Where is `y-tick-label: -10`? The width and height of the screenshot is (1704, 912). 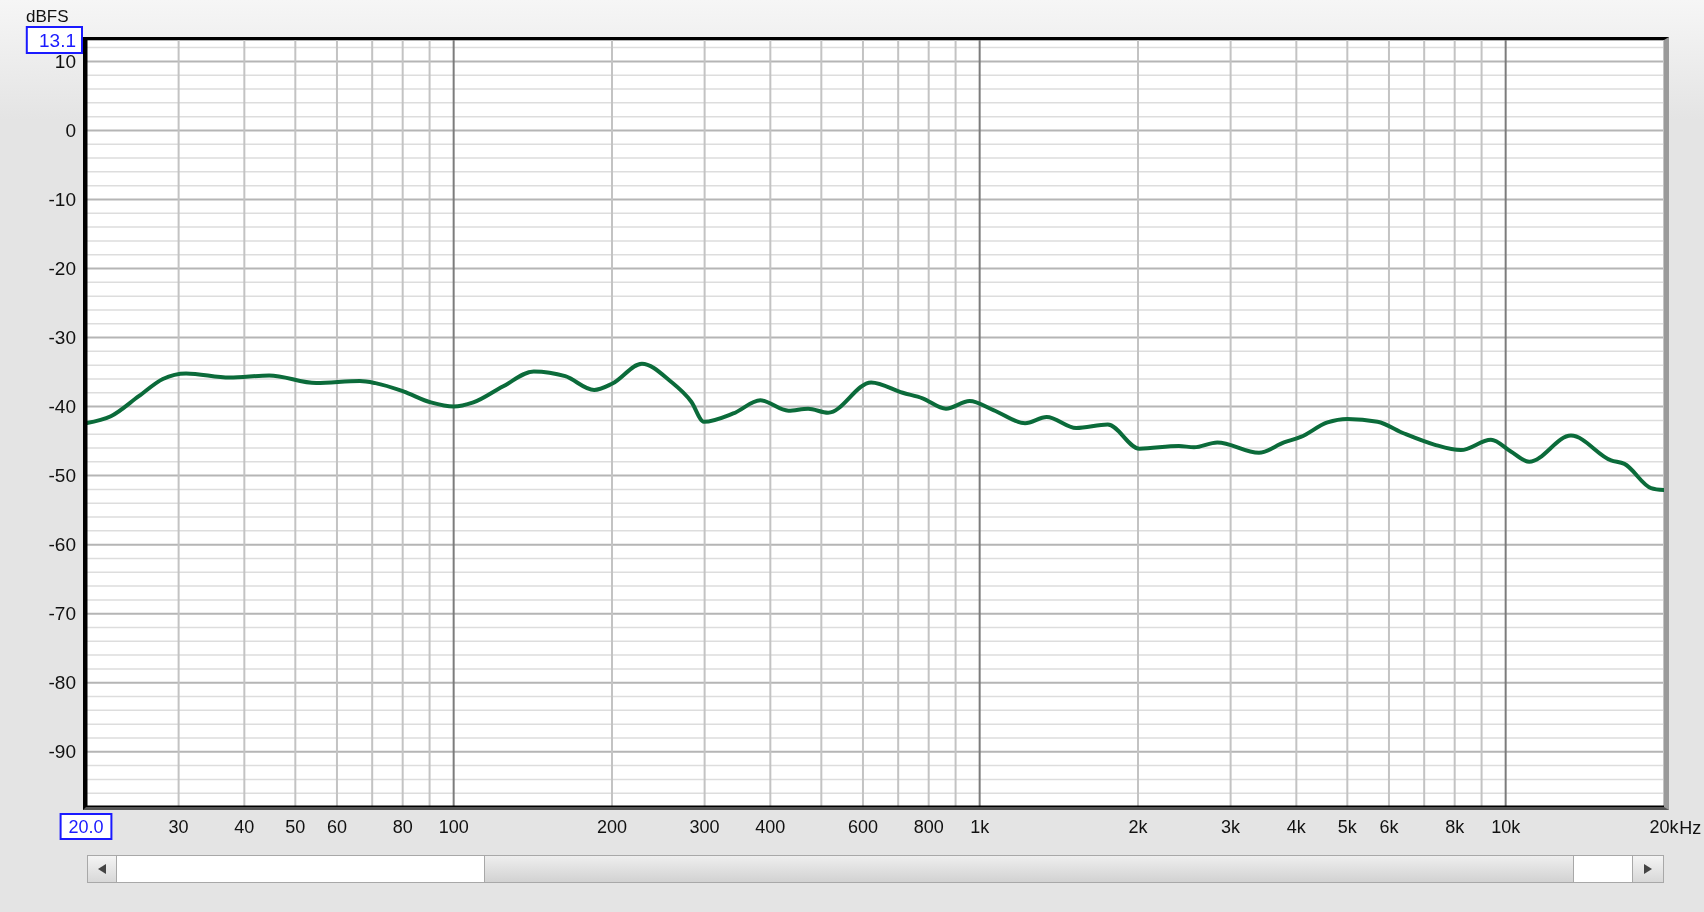 y-tick-label: -10 is located at coordinates (62, 199).